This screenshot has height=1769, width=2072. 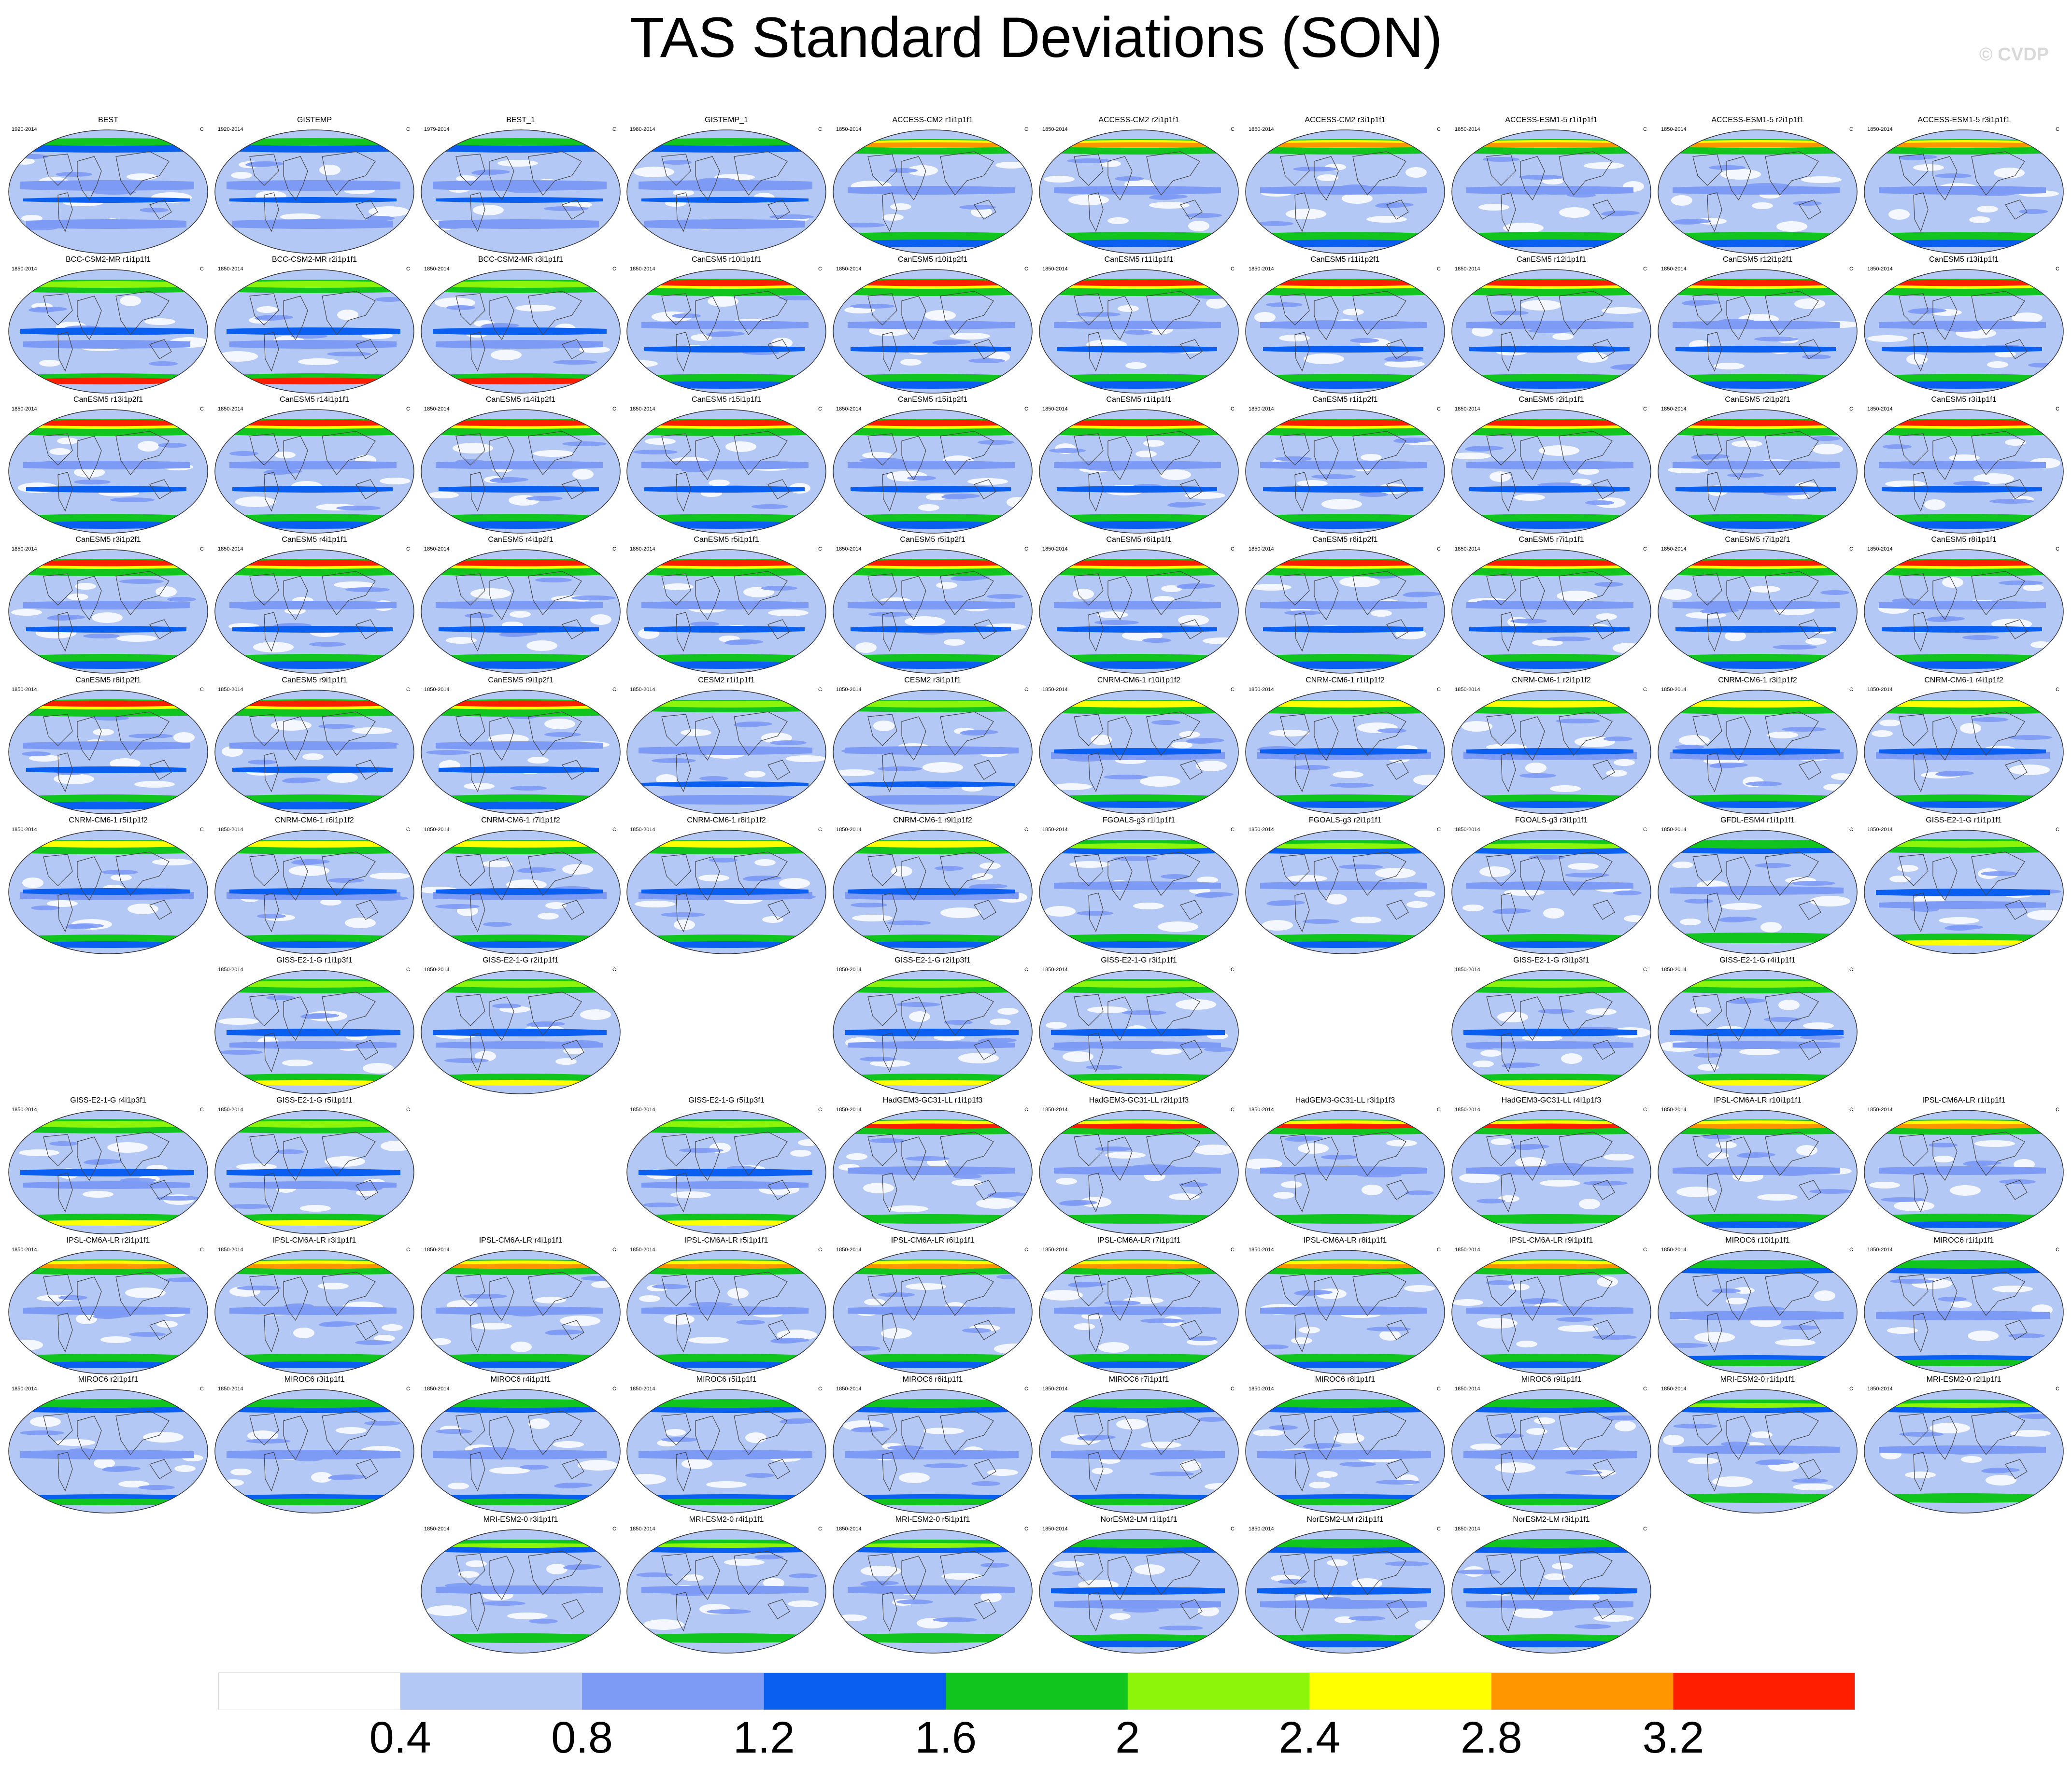 I want to click on map-panel: IPSL-CM6A-LR r1i1p1f1 1850-2014 C, so click(x=1963, y=1166).